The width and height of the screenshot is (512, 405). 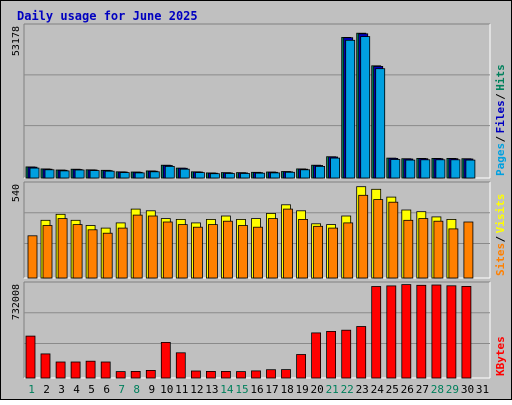 What do you see at coordinates (301, 389) in the screenshot?
I see `x-tick-label: 19` at bounding box center [301, 389].